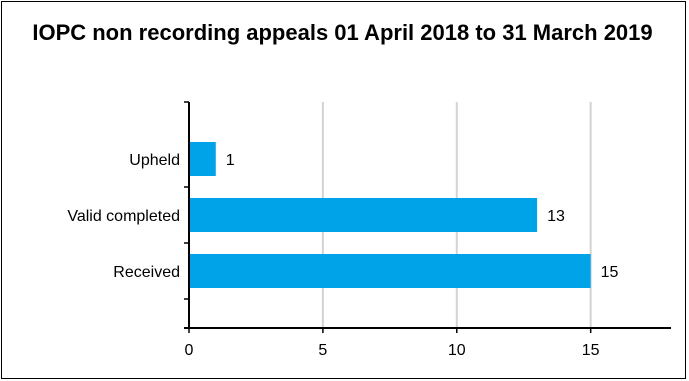  What do you see at coordinates (154, 160) in the screenshot?
I see `category-label: Upheld` at bounding box center [154, 160].